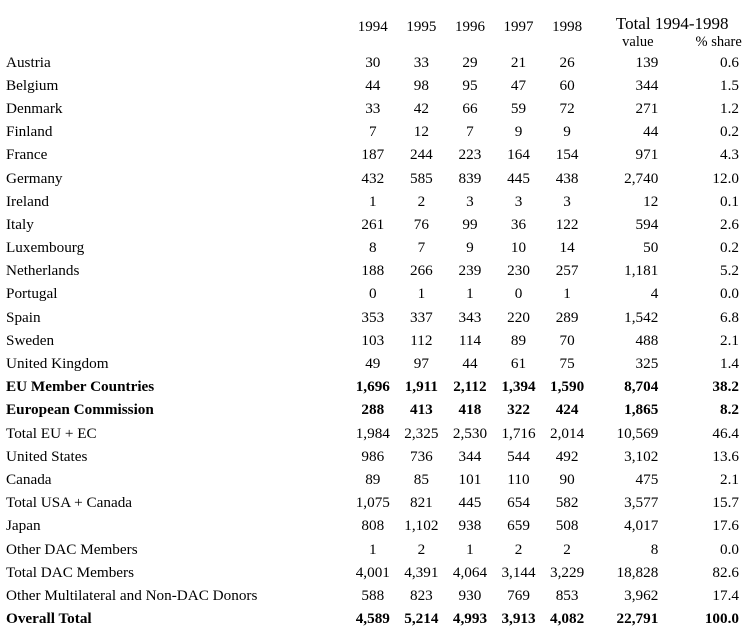 This screenshot has height=631, width=753. I want to click on cell-y1995: 42, so click(421, 108).